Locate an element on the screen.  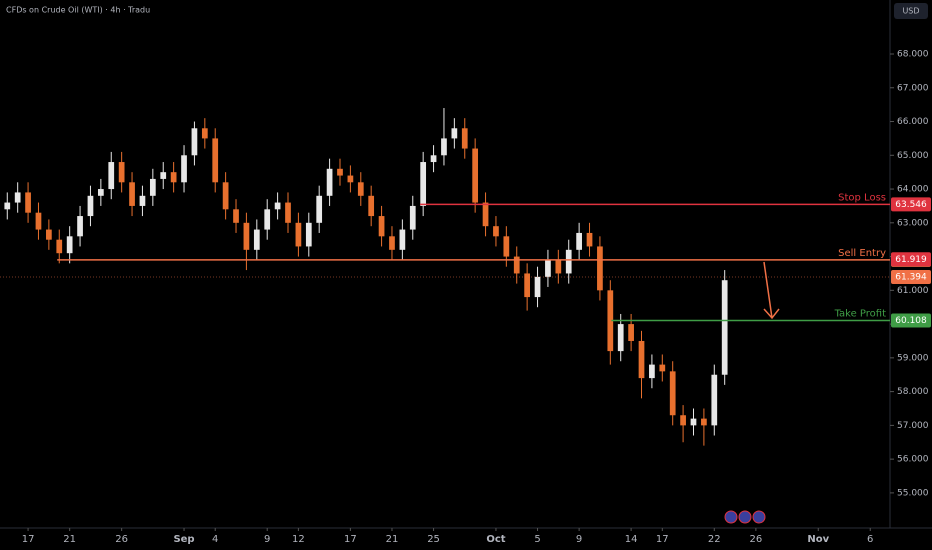
x-tick-label: 4 is located at coordinates (215, 539).